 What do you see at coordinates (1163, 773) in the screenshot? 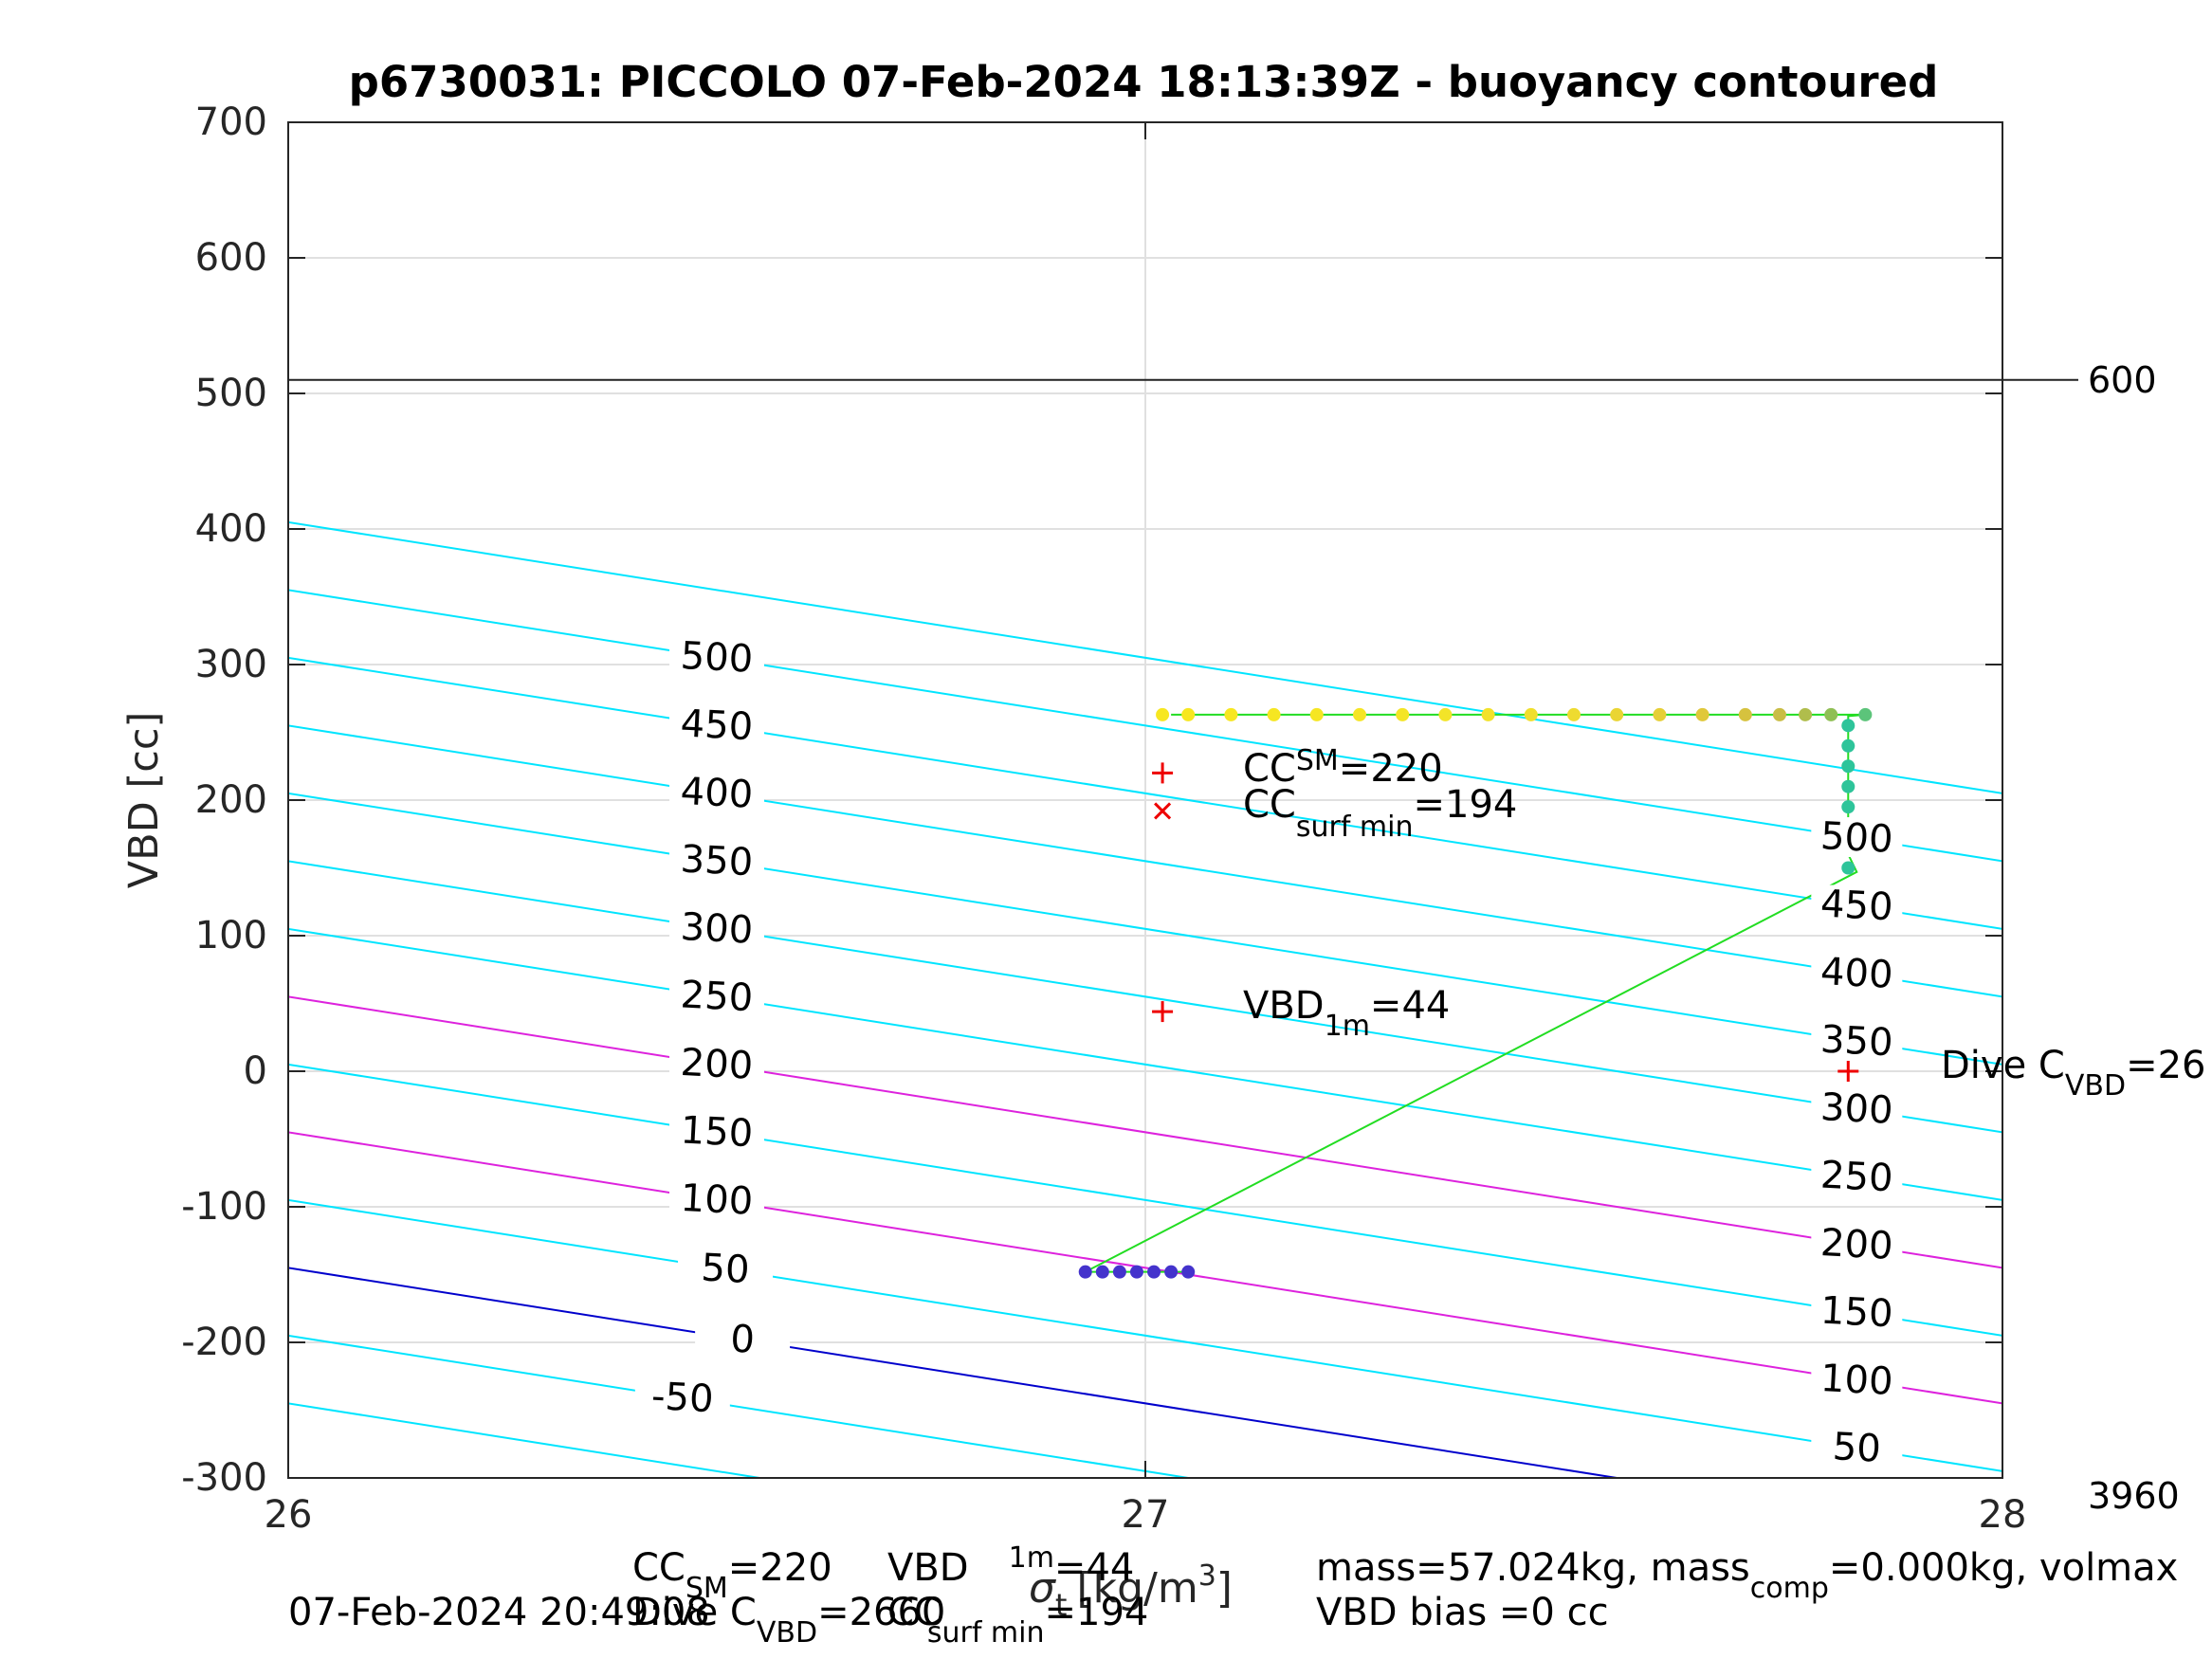
I see `plus-marker` at bounding box center [1163, 773].